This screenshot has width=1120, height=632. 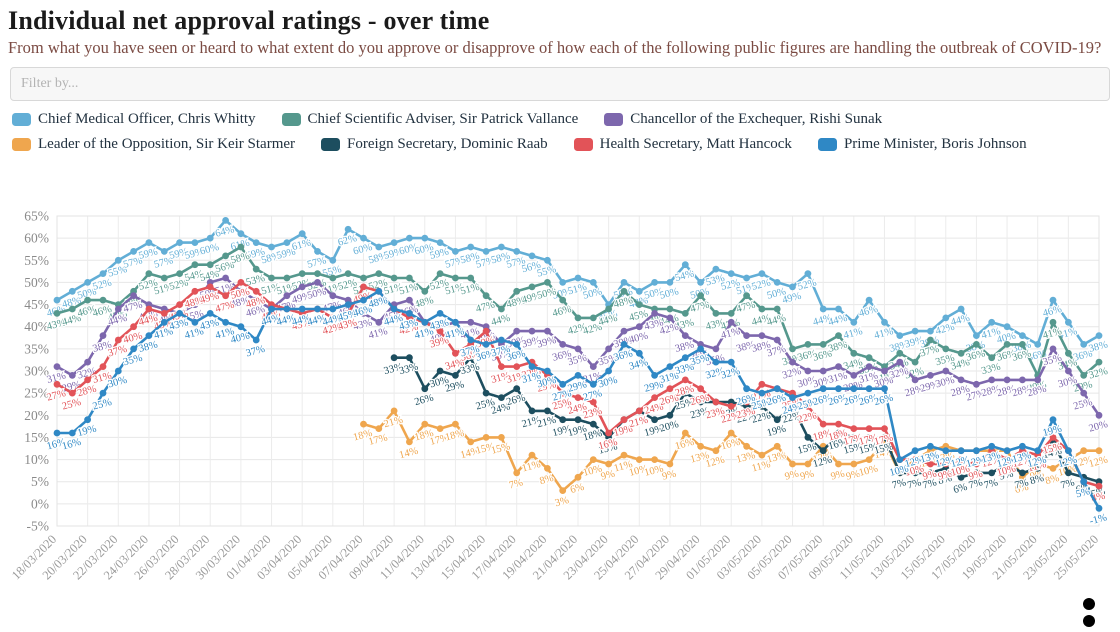 What do you see at coordinates (560, 83) in the screenshot?
I see `filter-input` at bounding box center [560, 83].